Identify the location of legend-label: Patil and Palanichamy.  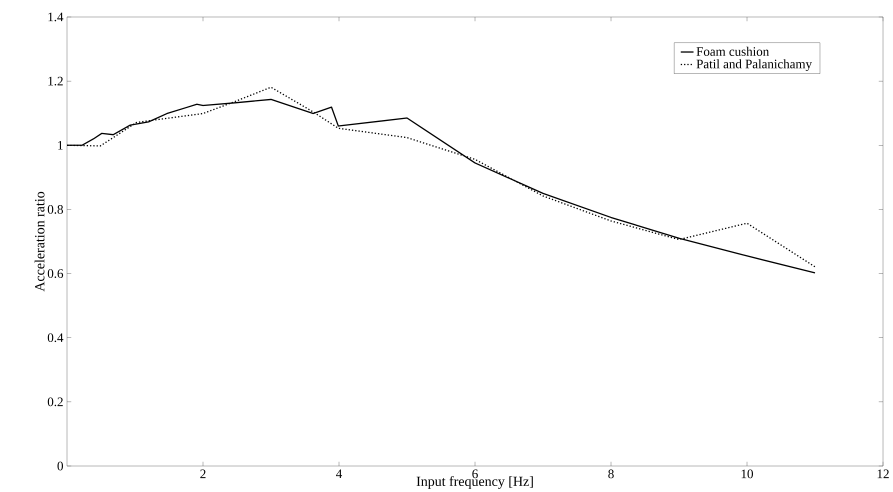
(754, 65).